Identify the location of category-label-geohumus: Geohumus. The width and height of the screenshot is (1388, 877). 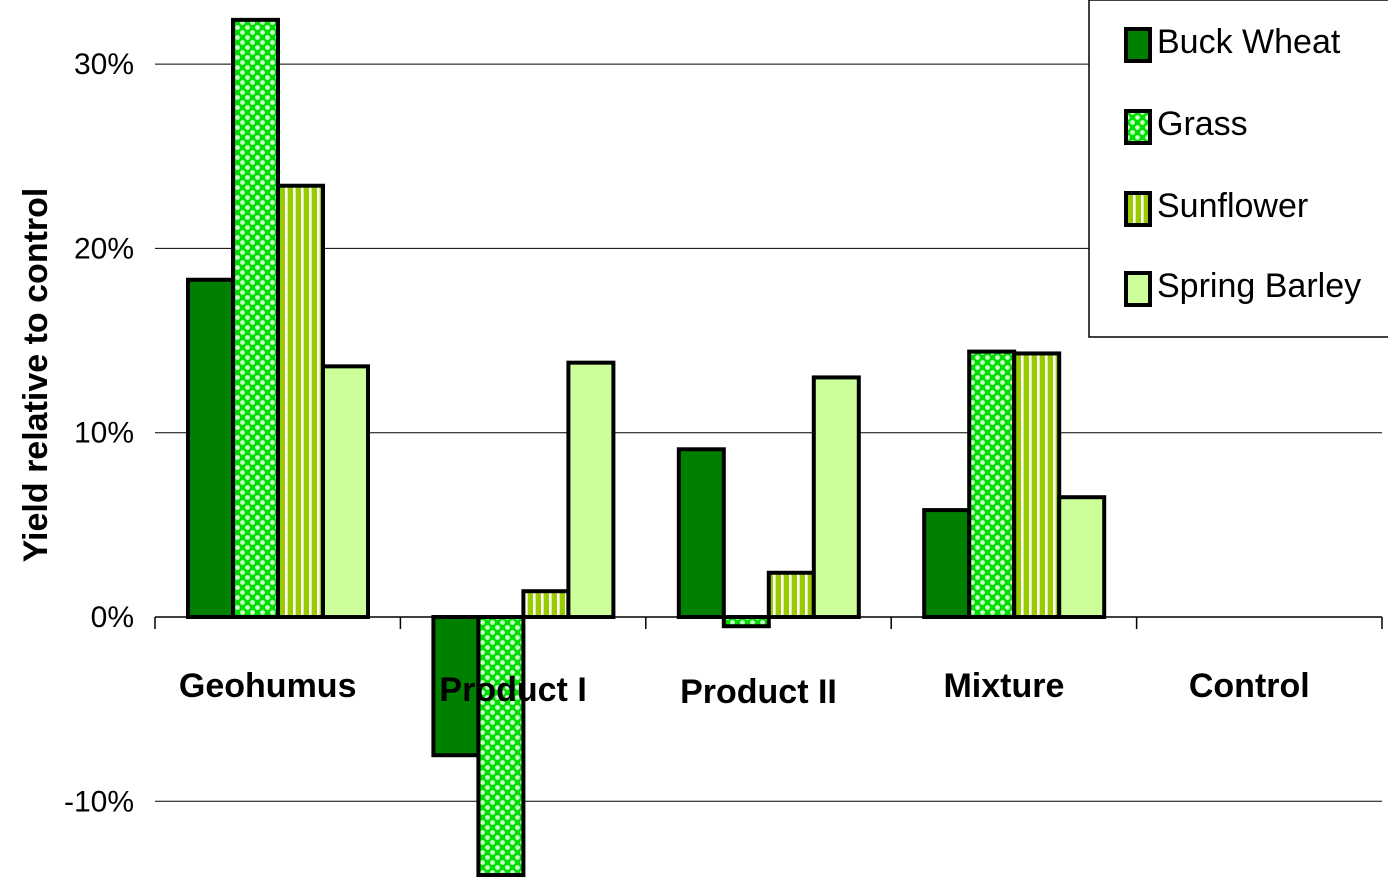
(268, 686).